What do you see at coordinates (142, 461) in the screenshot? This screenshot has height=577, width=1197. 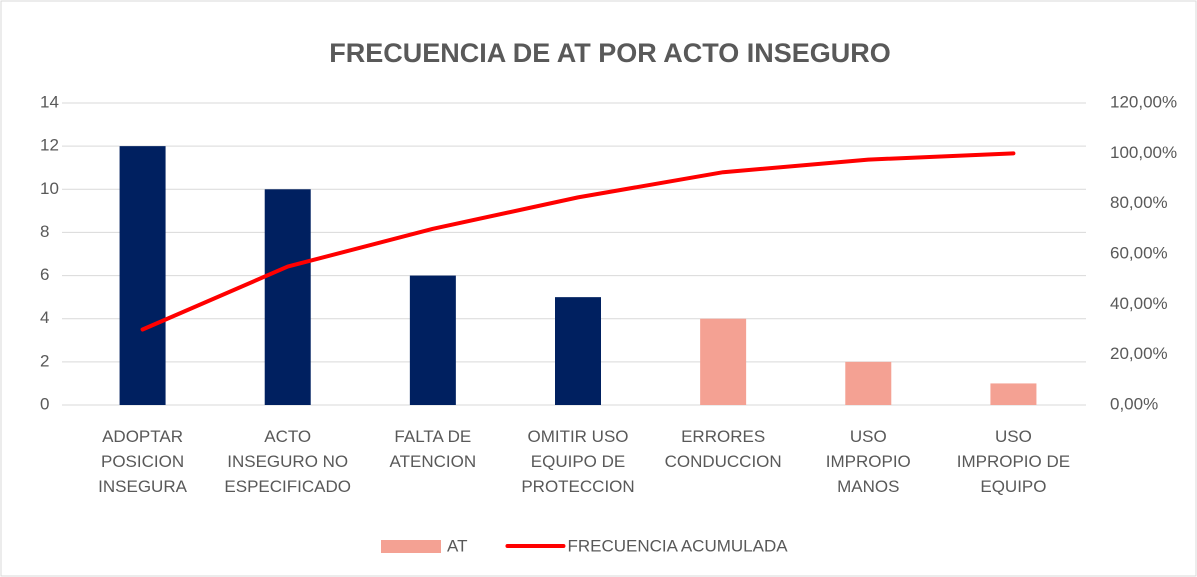 I see `x-tick-label: ADOPTAR POSICION INSEGURA` at bounding box center [142, 461].